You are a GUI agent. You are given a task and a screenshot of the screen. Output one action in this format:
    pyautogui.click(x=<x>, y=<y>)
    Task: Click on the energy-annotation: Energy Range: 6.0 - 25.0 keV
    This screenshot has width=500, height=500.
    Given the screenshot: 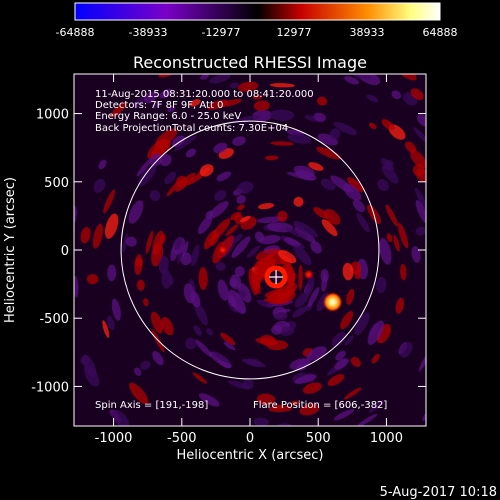 What is the action you would take?
    pyautogui.click(x=168, y=116)
    